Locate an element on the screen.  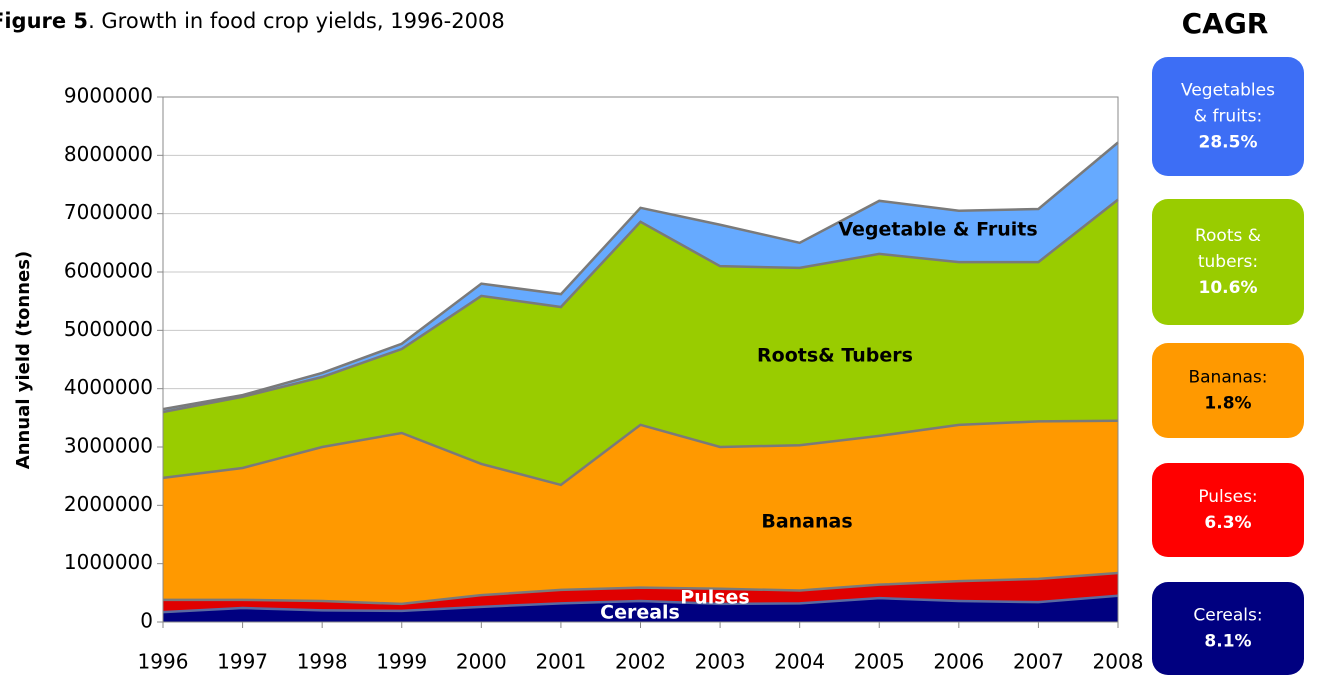
title-bold: Figure 5 is located at coordinates (44, 21).